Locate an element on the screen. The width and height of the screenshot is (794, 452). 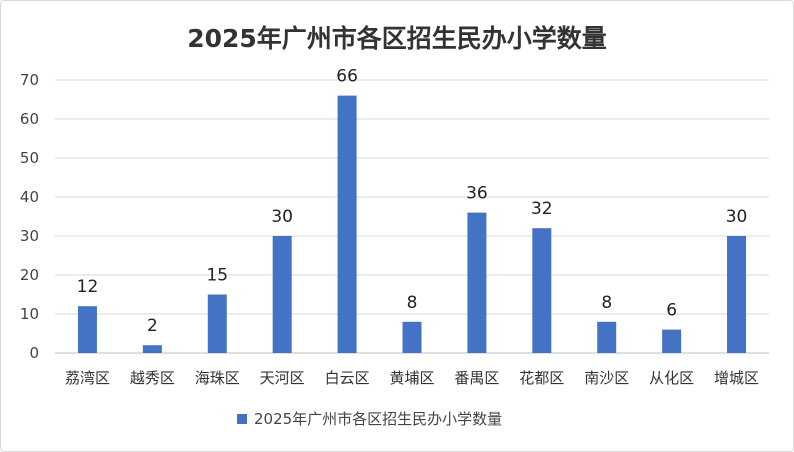
data-label: 12 is located at coordinates (88, 287).